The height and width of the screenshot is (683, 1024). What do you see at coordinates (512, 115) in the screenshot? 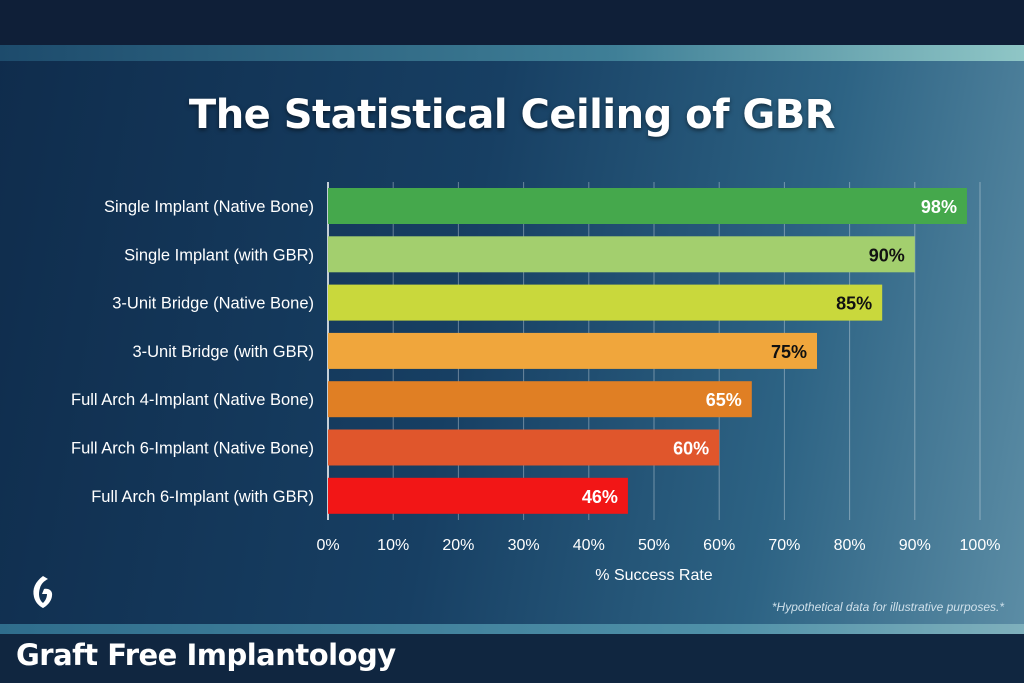
I see `chart-title: The Statistical Ceiling of GBR` at bounding box center [512, 115].